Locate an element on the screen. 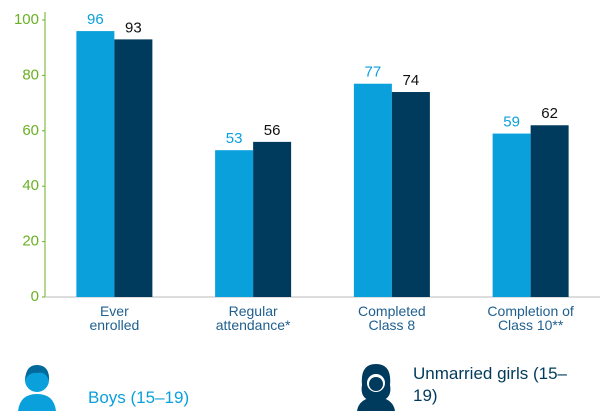 The width and height of the screenshot is (605, 419). x-tick-label: Ever enrolled is located at coordinates (114, 318).